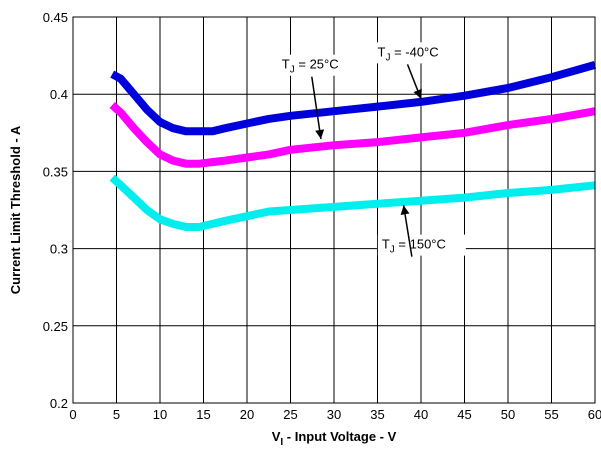 Image resolution: width=601 pixels, height=451 pixels. What do you see at coordinates (59, 403) in the screenshot?
I see `y-tick-label: 0.2` at bounding box center [59, 403].